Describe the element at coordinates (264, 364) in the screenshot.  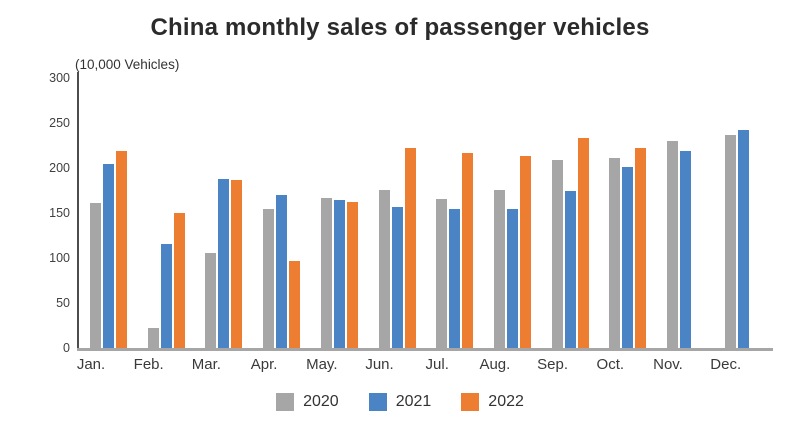
I see `month-label-apr: Apr.` at that location.